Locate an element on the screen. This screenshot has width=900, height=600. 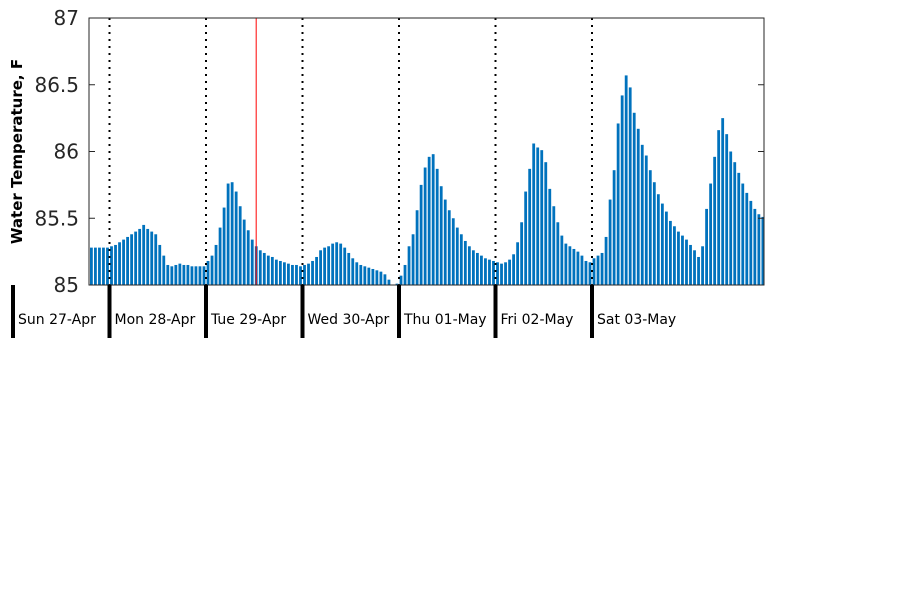
day-label: Tue 29-Apr is located at coordinates (248, 320).